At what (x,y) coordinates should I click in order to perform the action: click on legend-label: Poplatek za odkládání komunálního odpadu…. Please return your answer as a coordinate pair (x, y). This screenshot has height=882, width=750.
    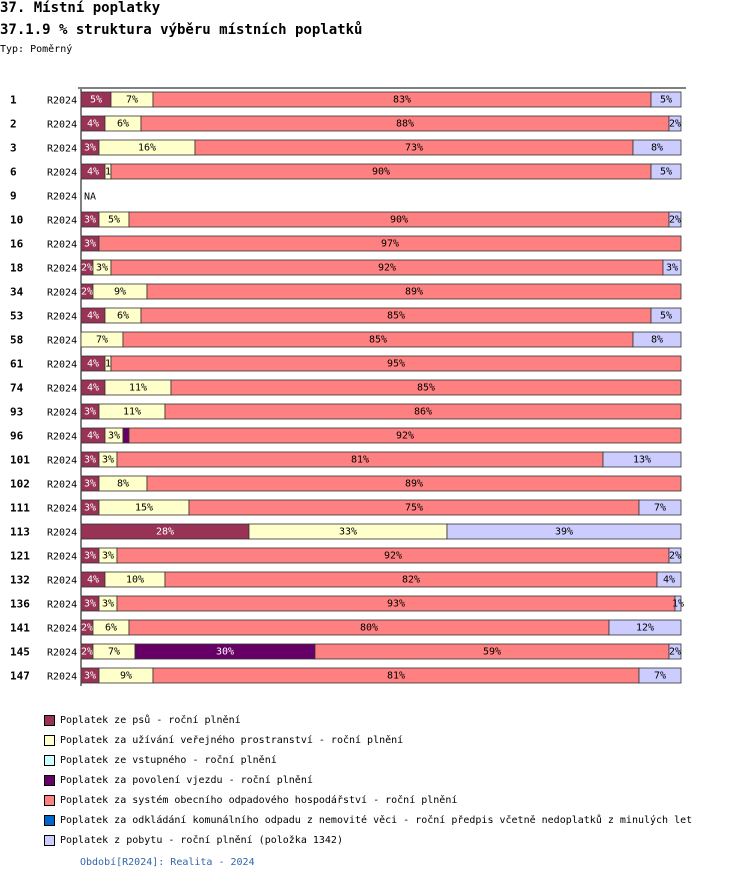
    Looking at the image, I should click on (376, 820).